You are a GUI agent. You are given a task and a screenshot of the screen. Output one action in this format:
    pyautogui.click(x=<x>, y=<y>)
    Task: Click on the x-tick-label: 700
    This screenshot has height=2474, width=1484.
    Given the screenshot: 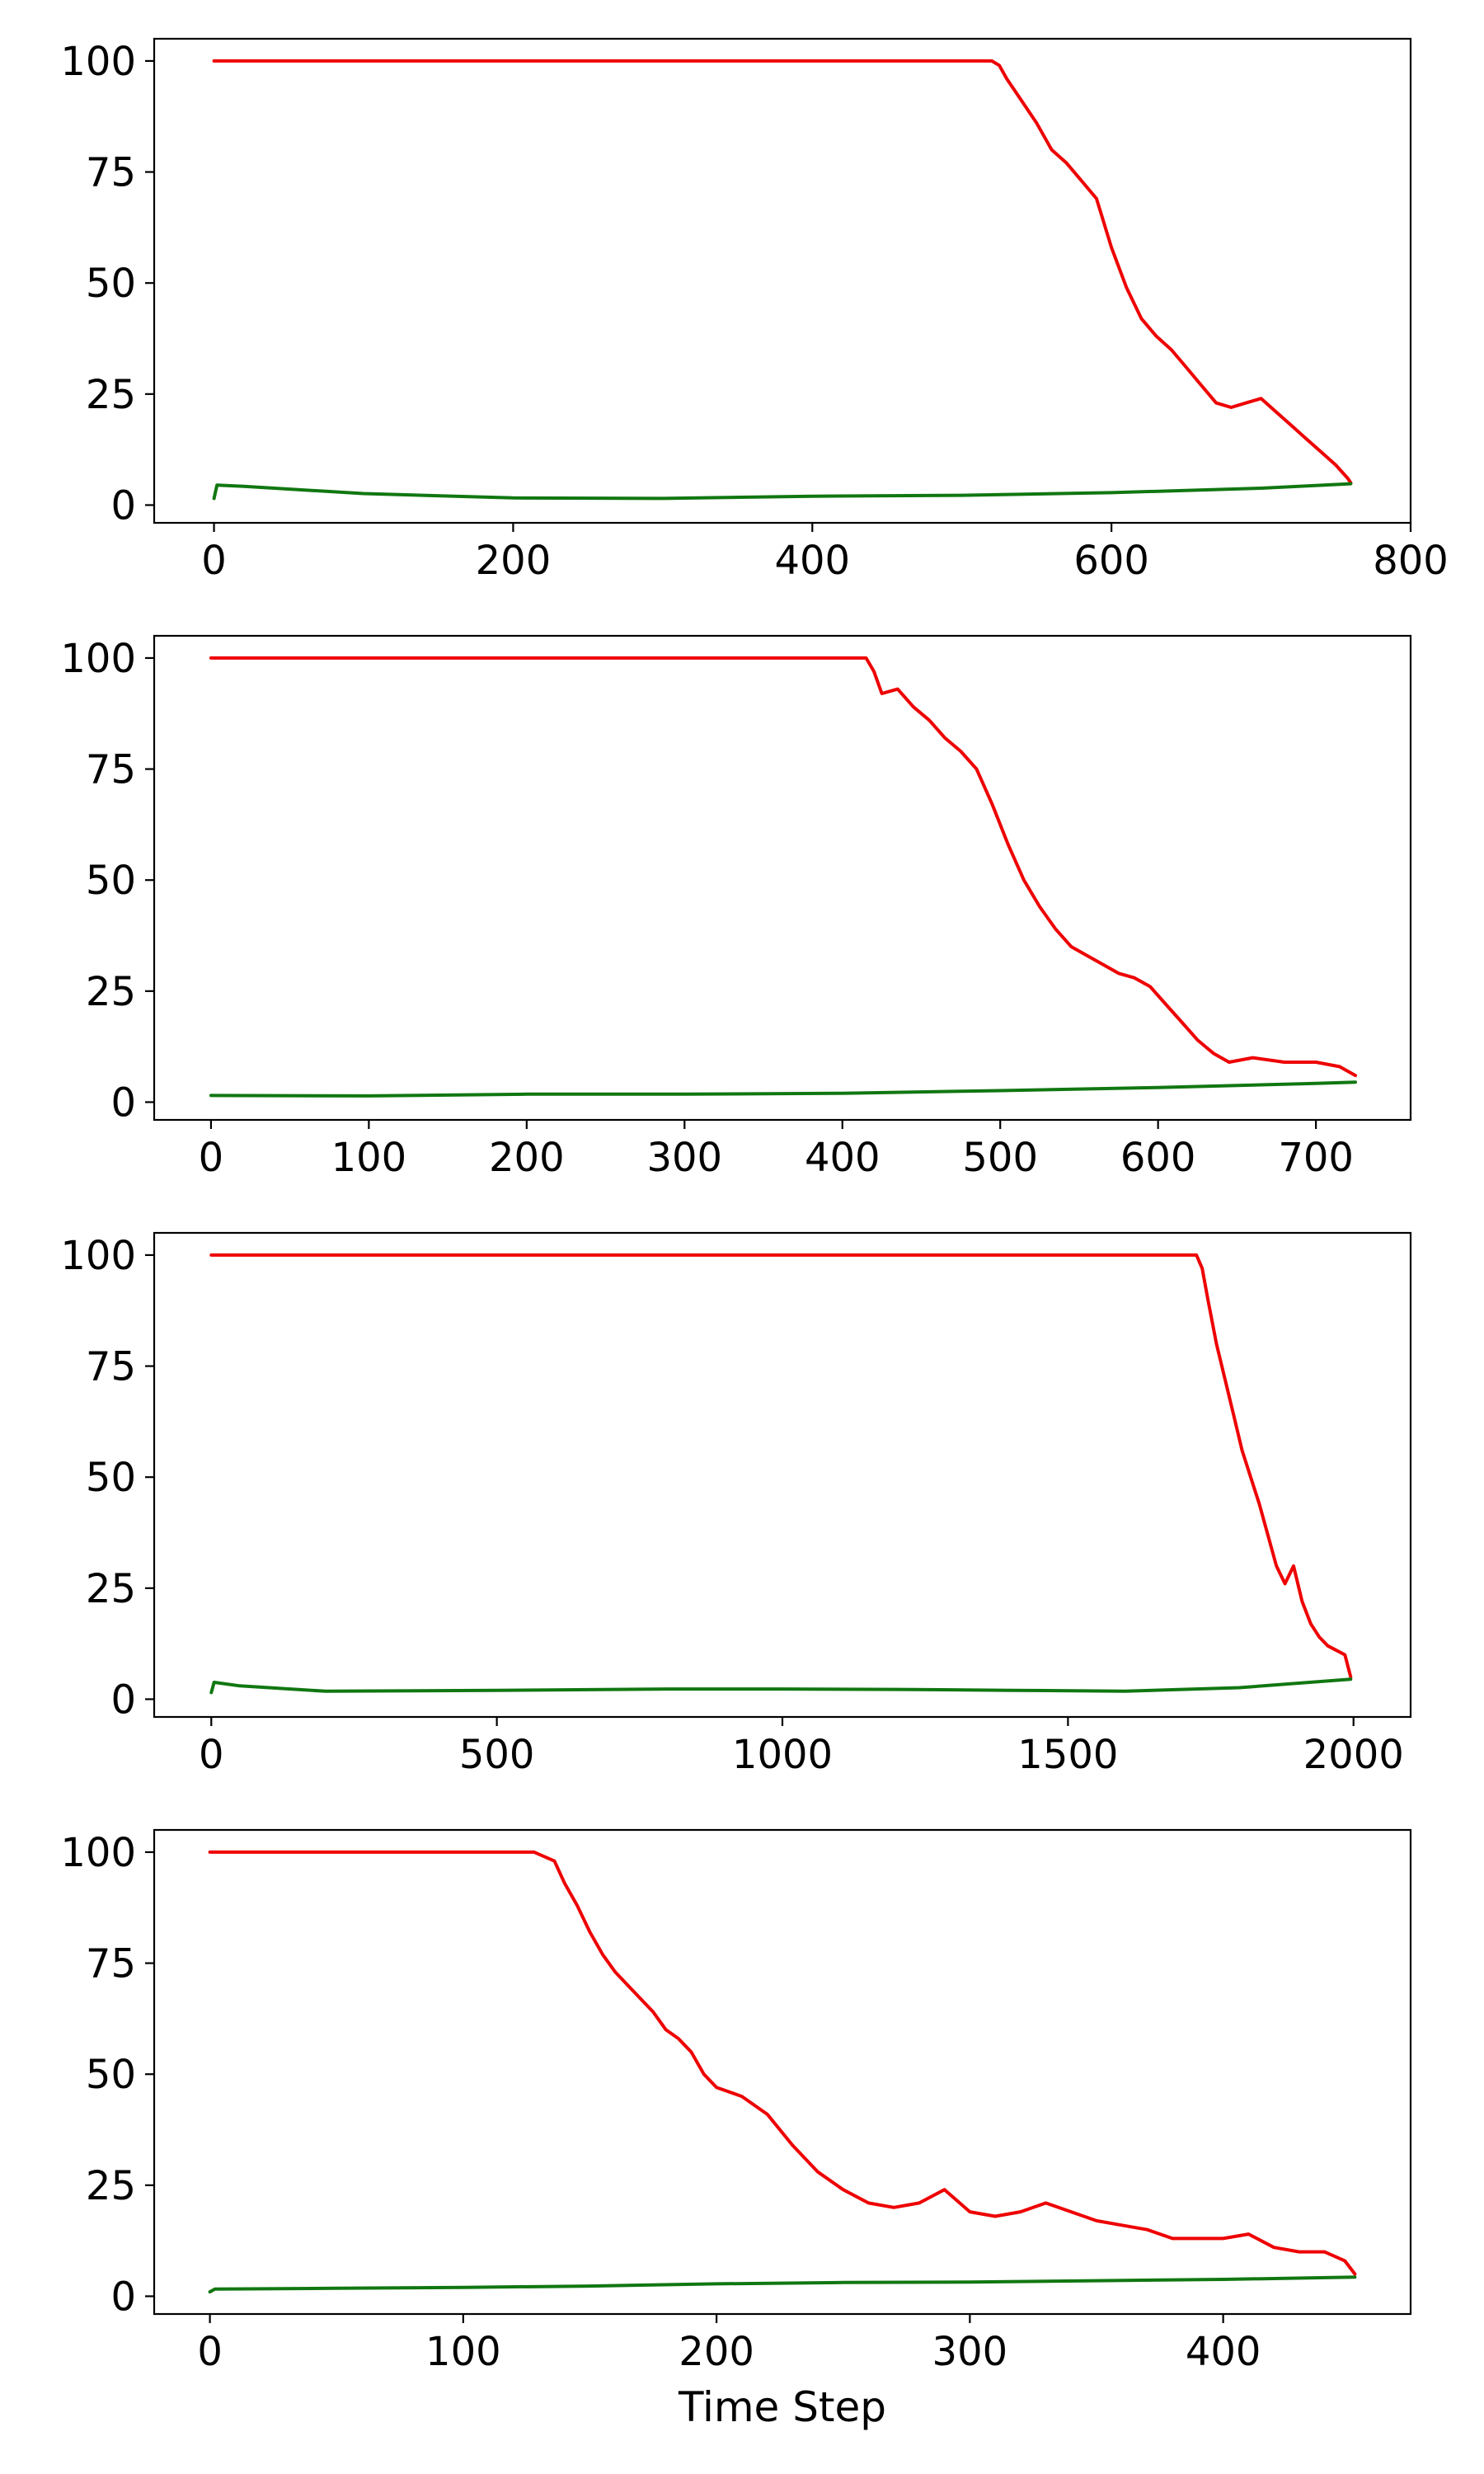 What is the action you would take?
    pyautogui.click(x=1316, y=1158)
    